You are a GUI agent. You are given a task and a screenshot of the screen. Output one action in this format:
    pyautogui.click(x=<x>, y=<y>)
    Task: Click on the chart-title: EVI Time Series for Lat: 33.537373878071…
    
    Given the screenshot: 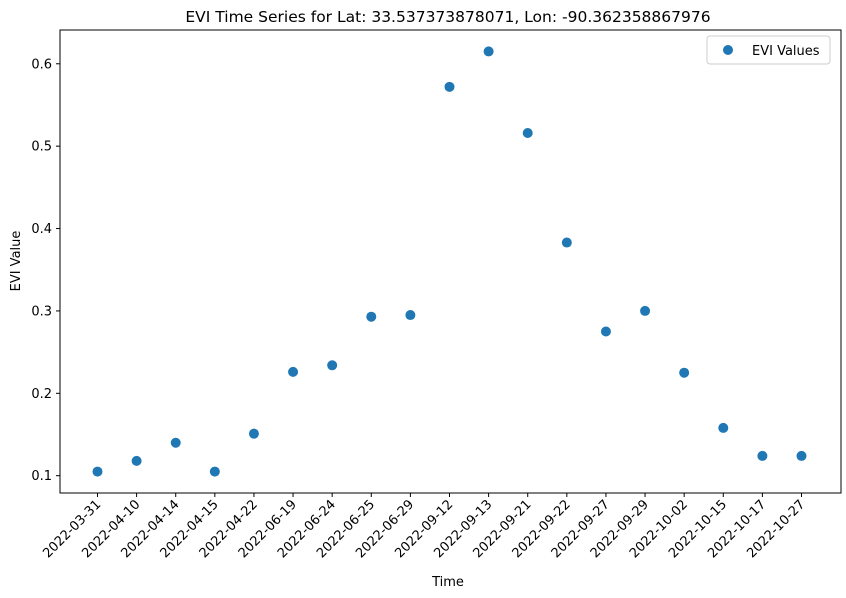 What is the action you would take?
    pyautogui.click(x=447, y=17)
    